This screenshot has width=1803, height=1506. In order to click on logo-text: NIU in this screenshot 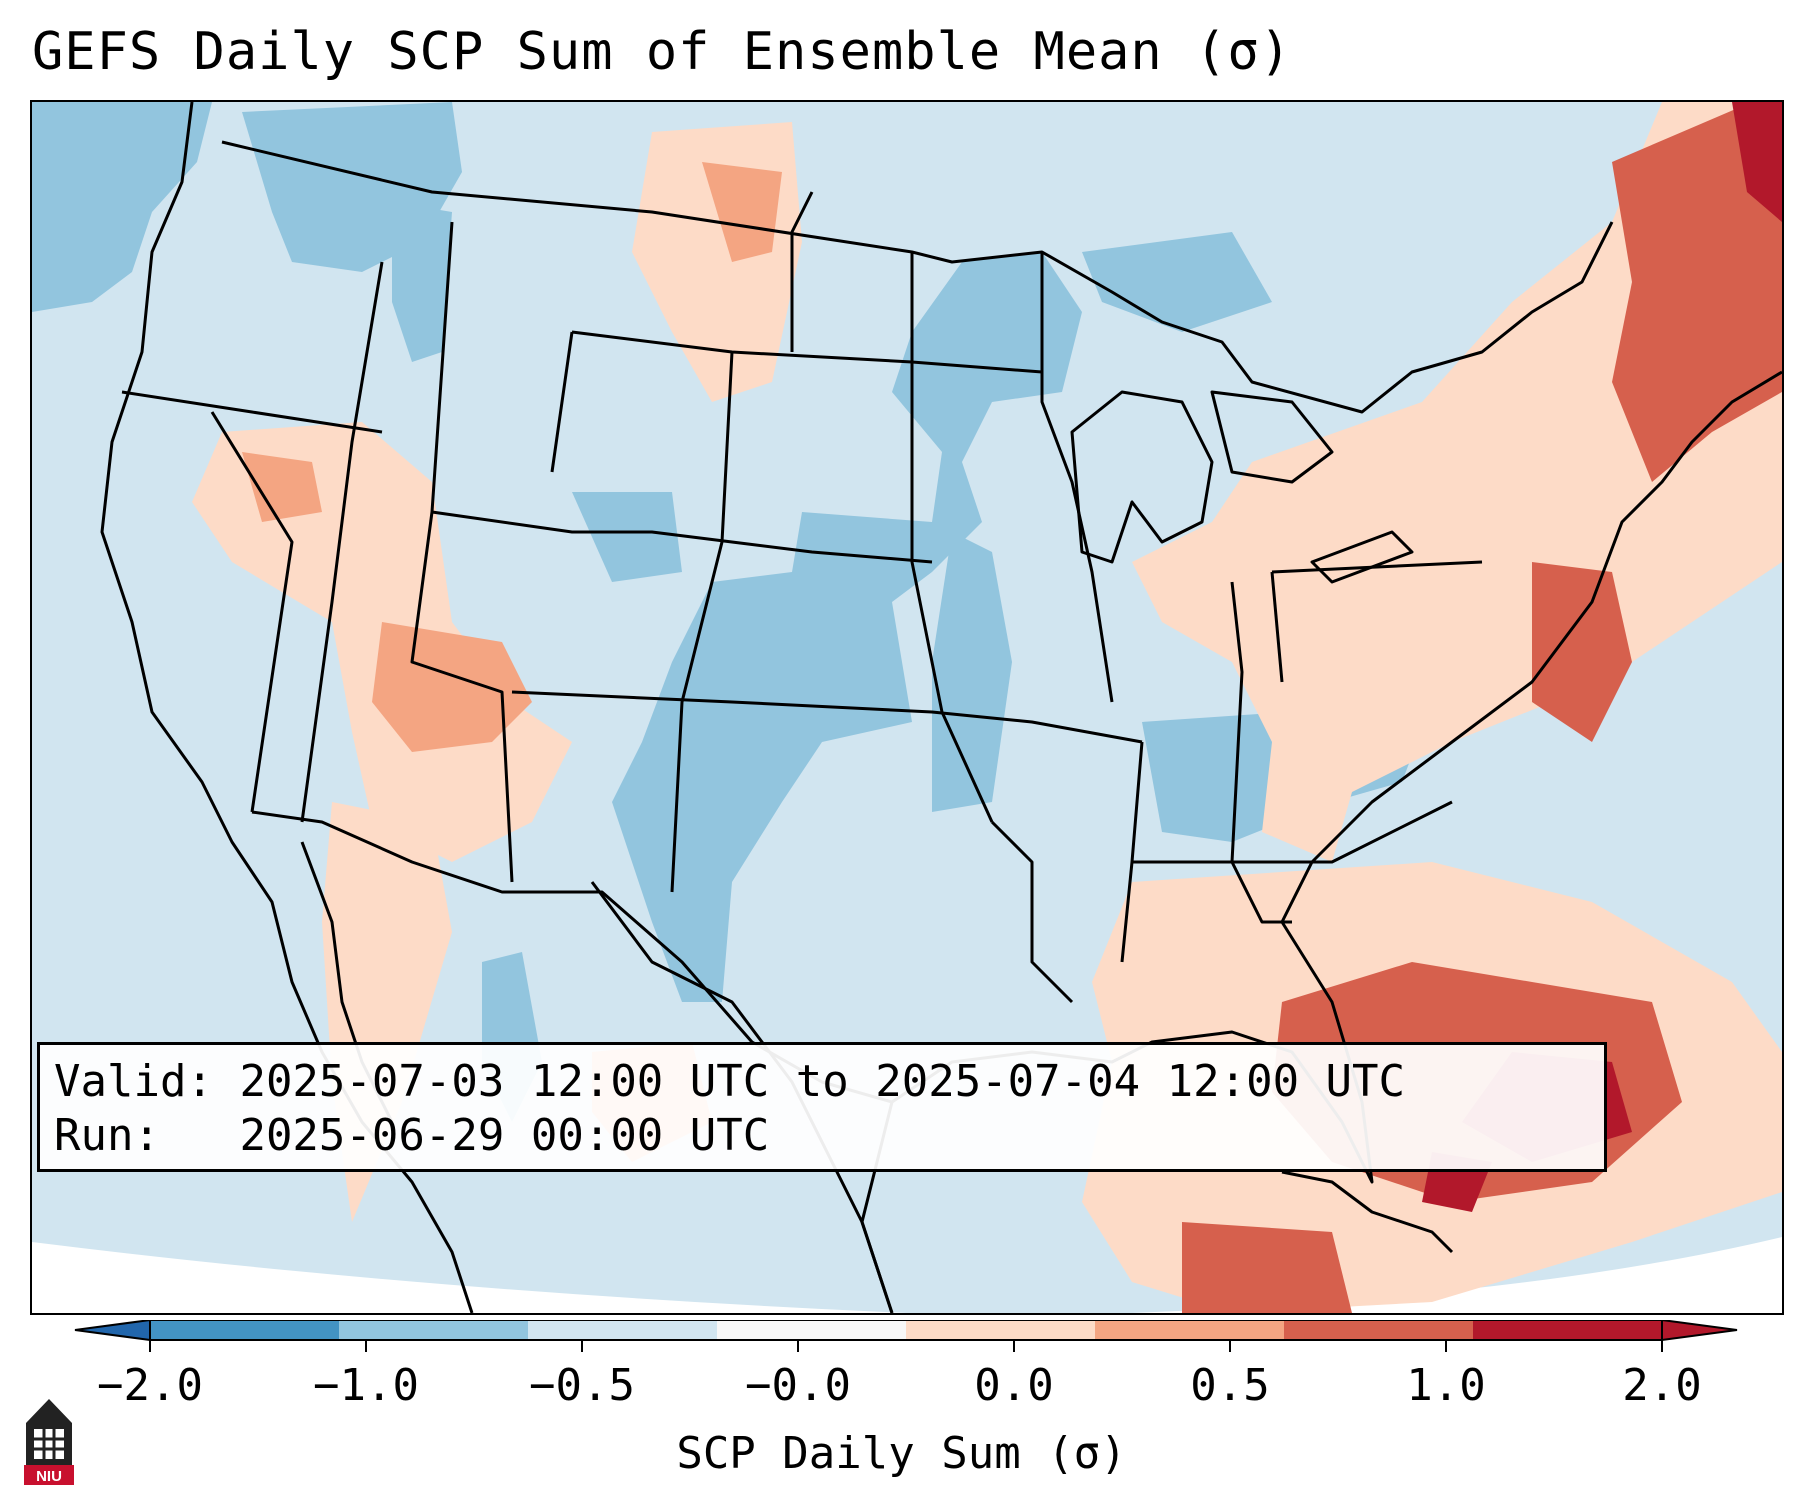, I will do `click(49, 1476)`.